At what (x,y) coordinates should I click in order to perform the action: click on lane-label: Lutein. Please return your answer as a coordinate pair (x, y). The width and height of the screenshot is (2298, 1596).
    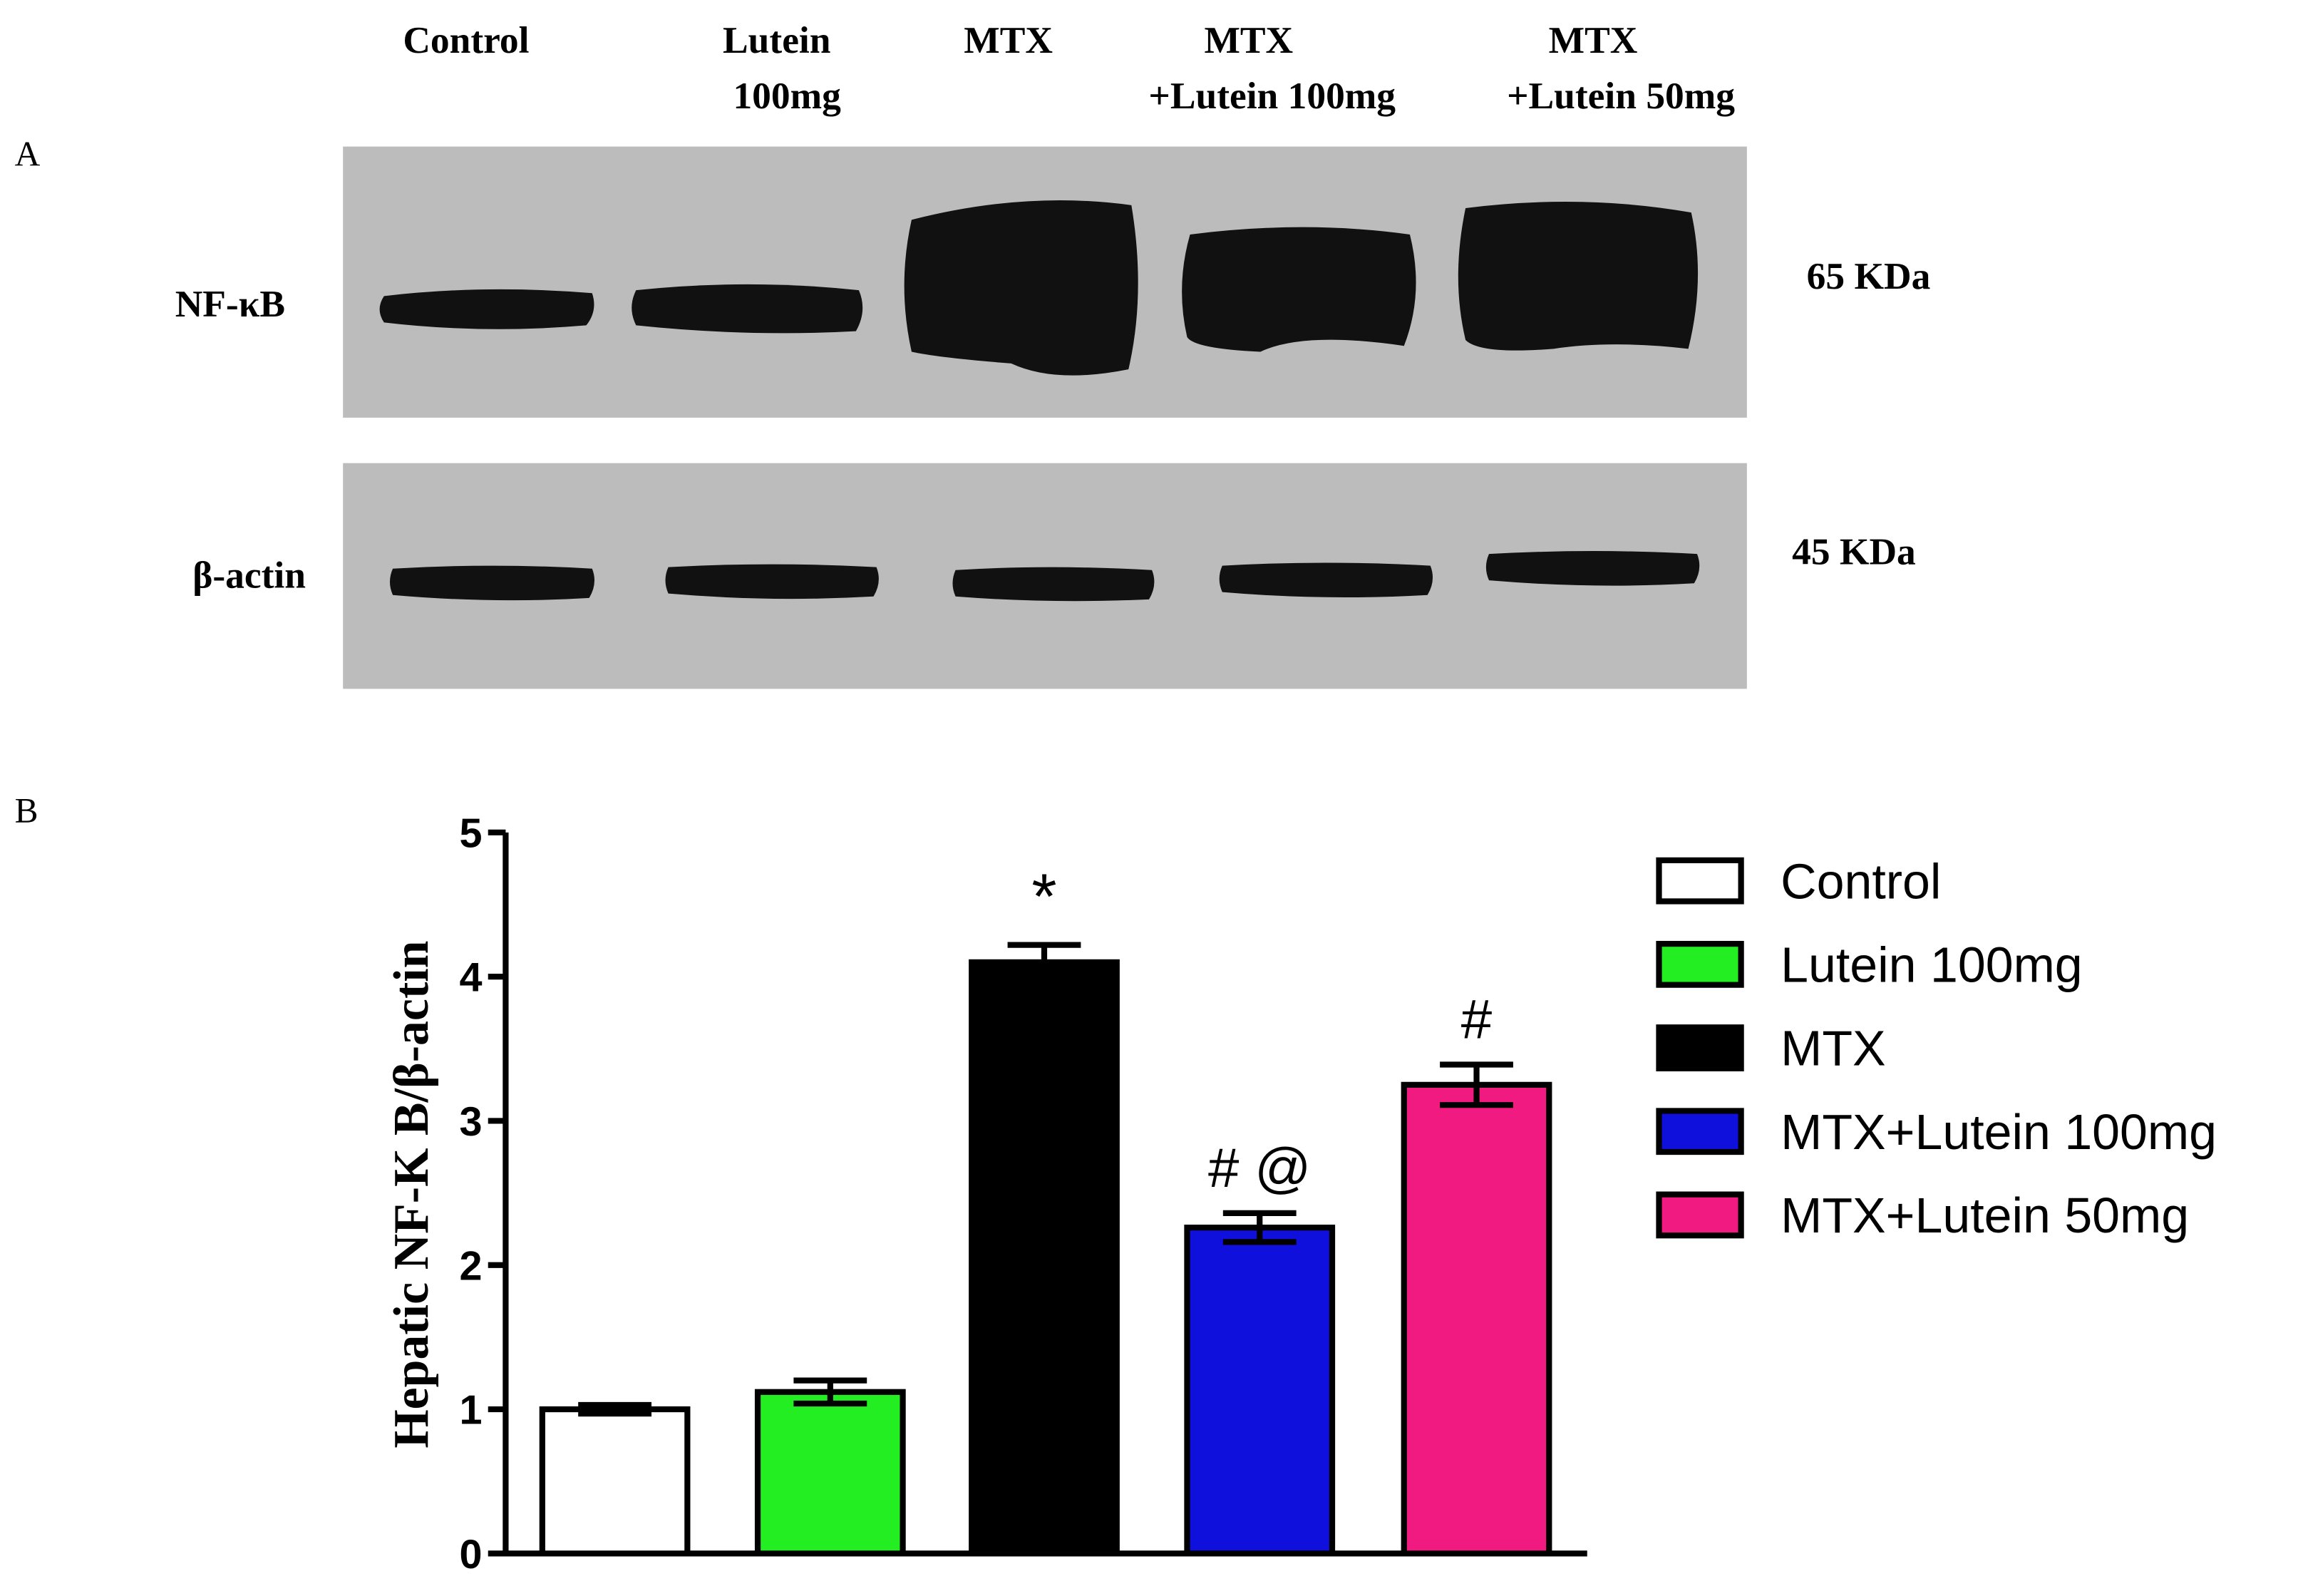
    Looking at the image, I should click on (776, 40).